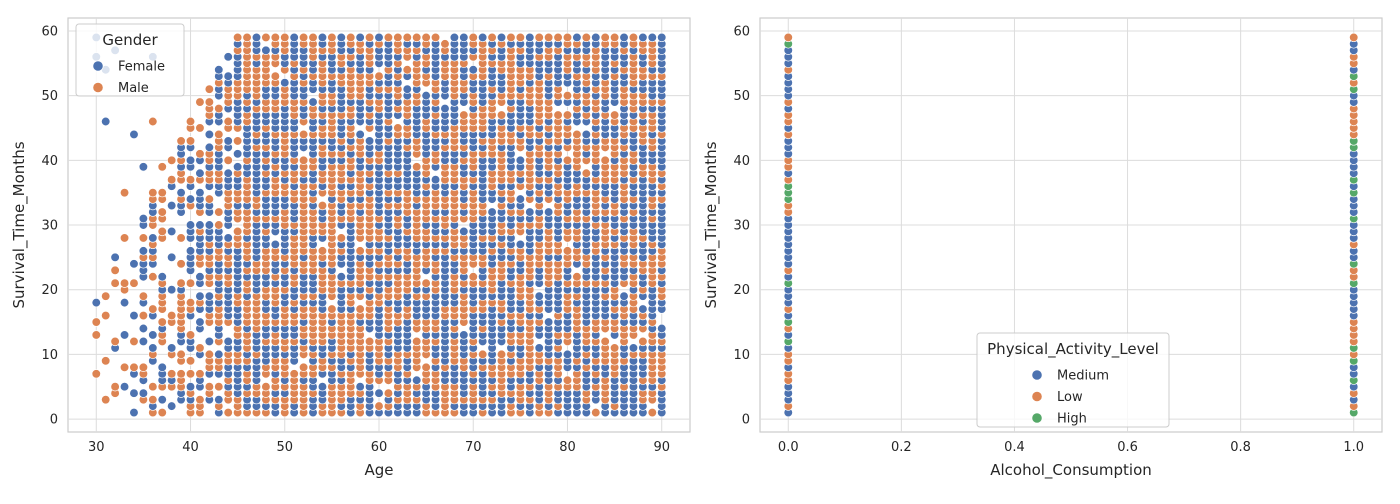  I want to click on legend-entry-label: Low, so click(1070, 397).